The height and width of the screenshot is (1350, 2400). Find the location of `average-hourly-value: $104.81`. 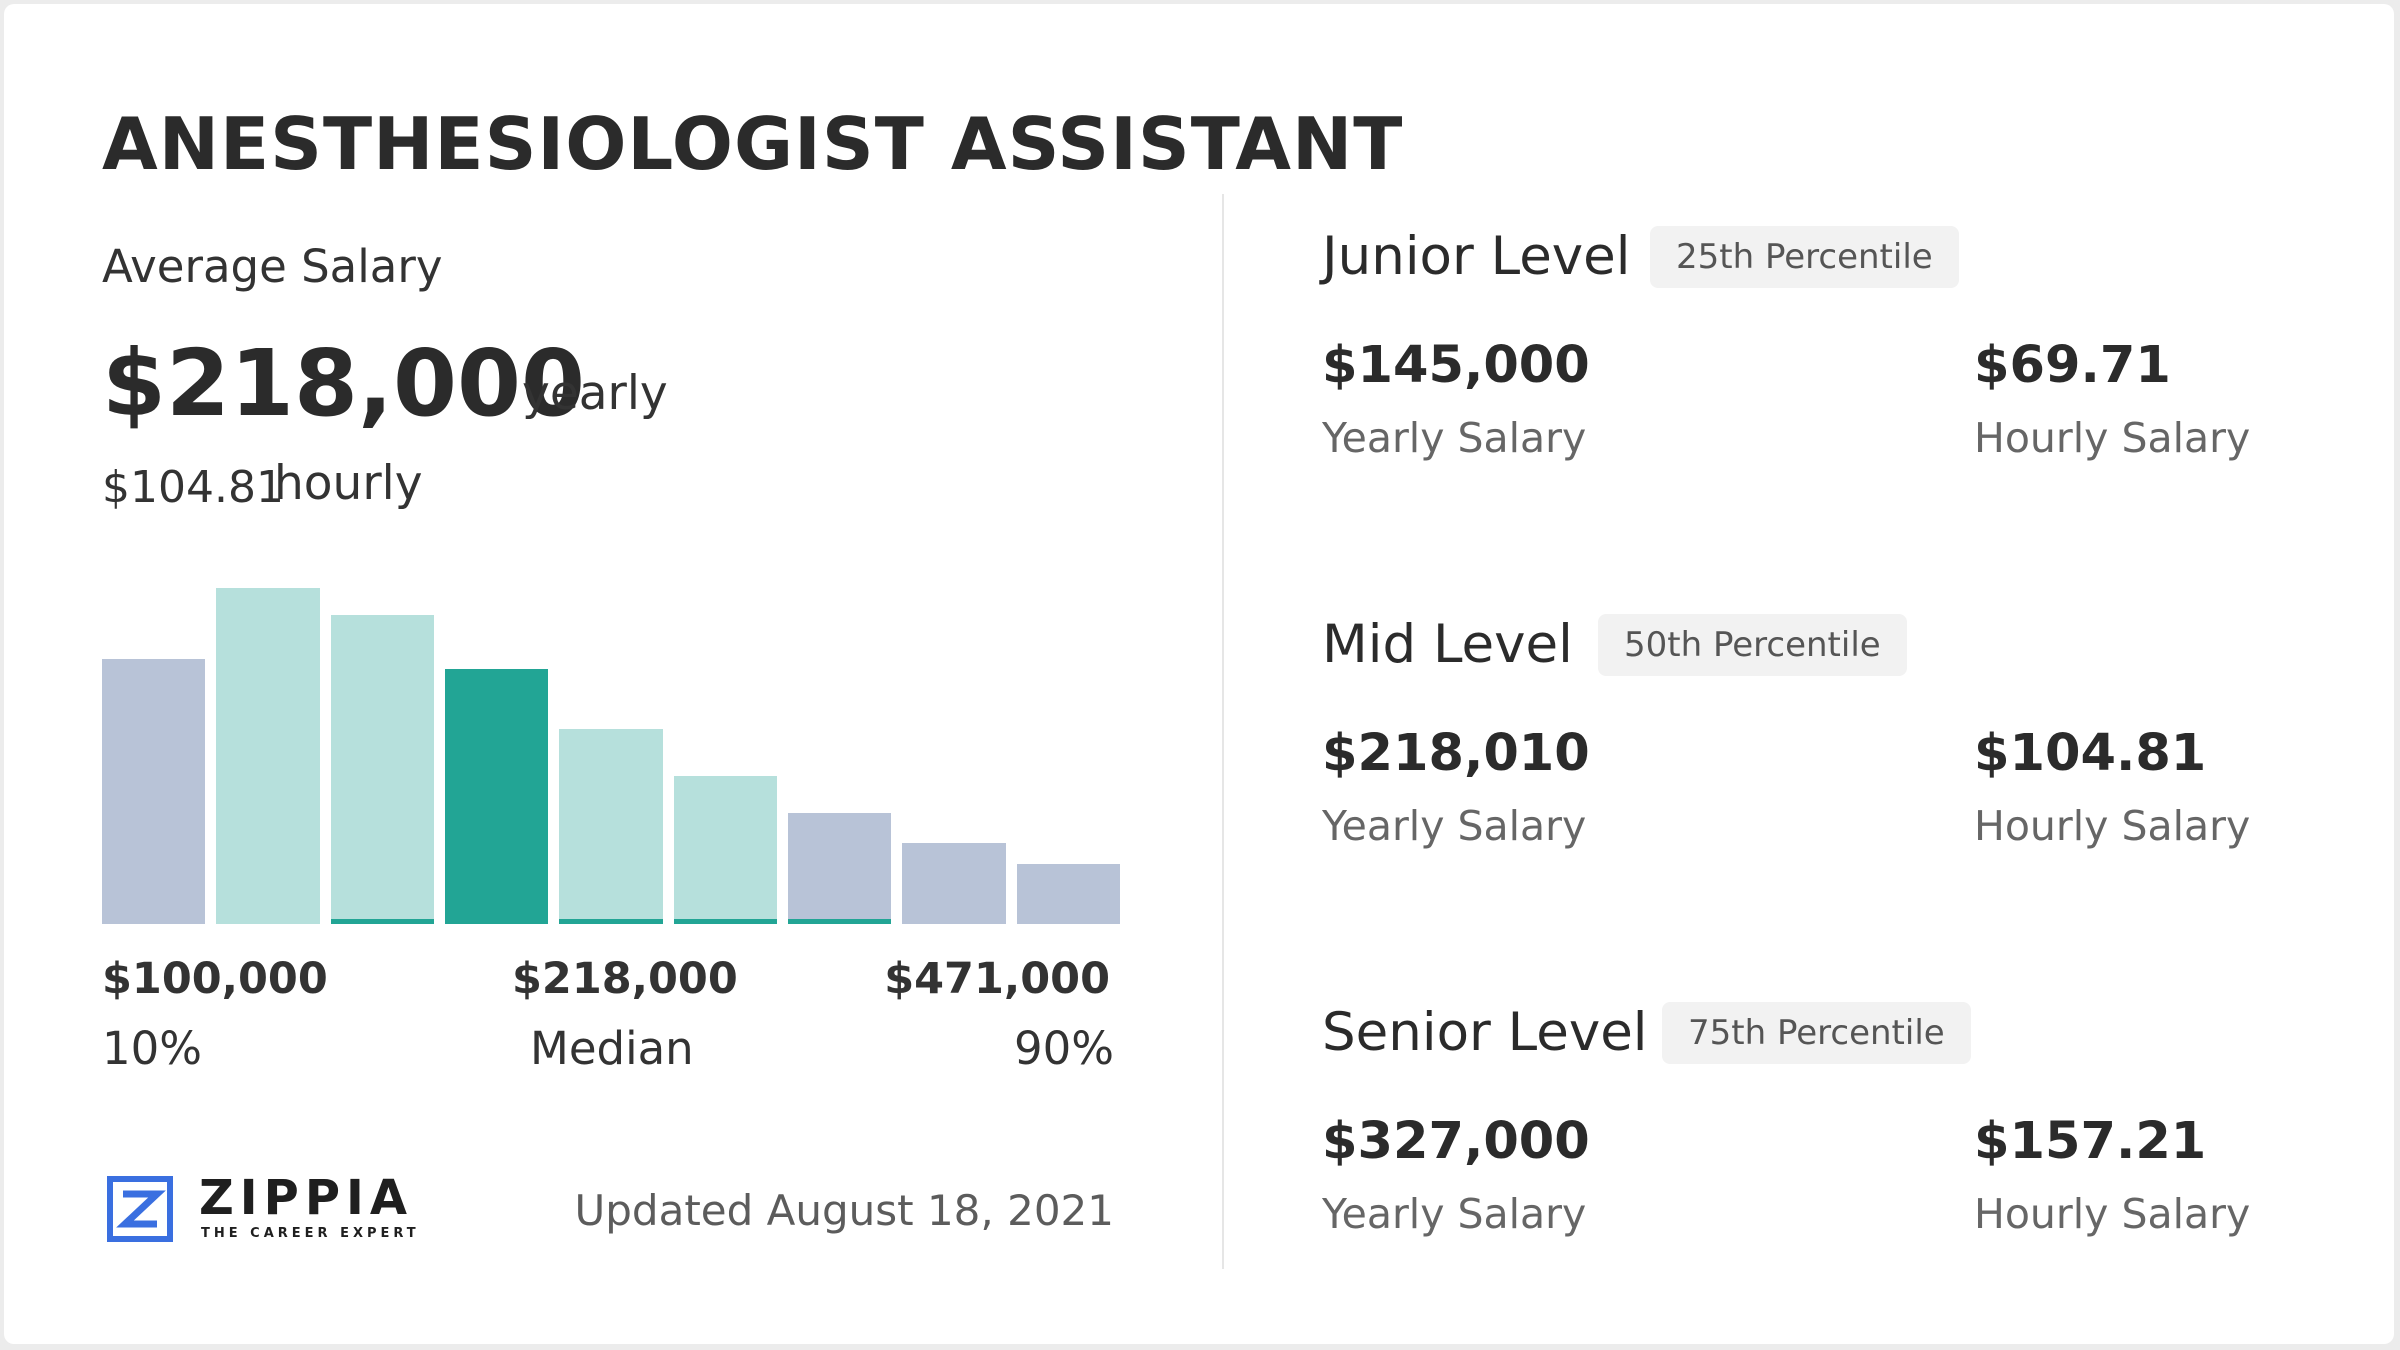

average-hourly-value: $104.81 is located at coordinates (193, 487).